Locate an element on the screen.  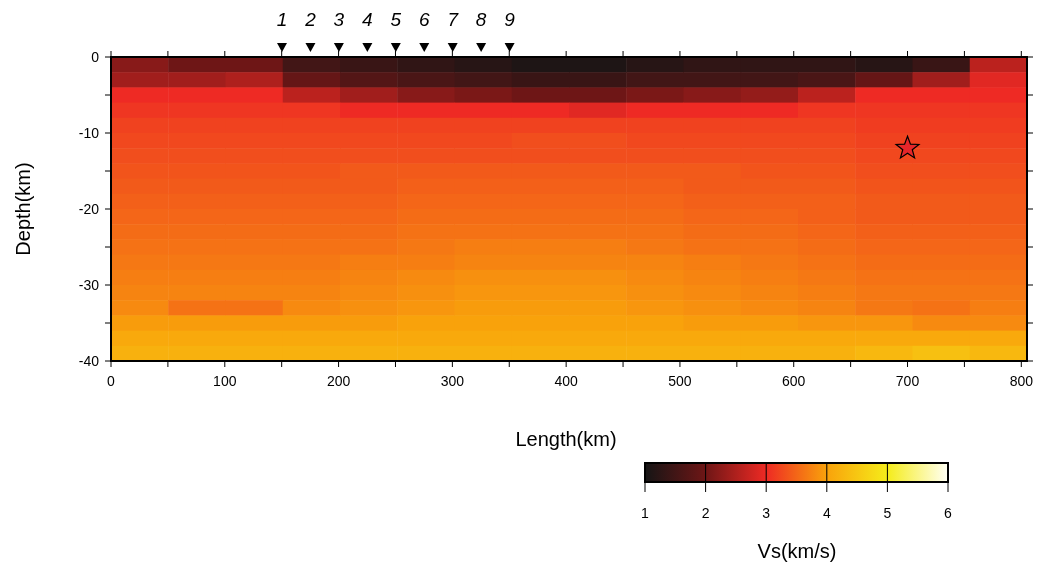
x-tick-label: 600 is located at coordinates (794, 381).